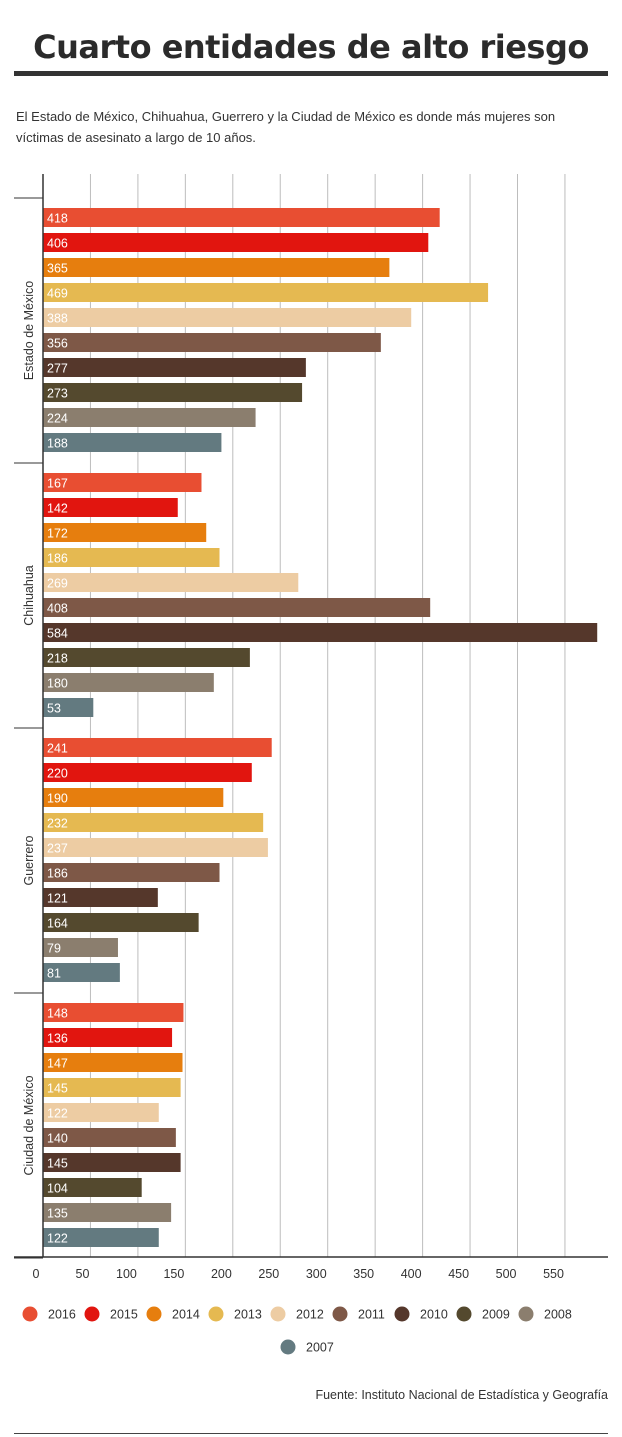  I want to click on x-tick-label: 300, so click(316, 1274).